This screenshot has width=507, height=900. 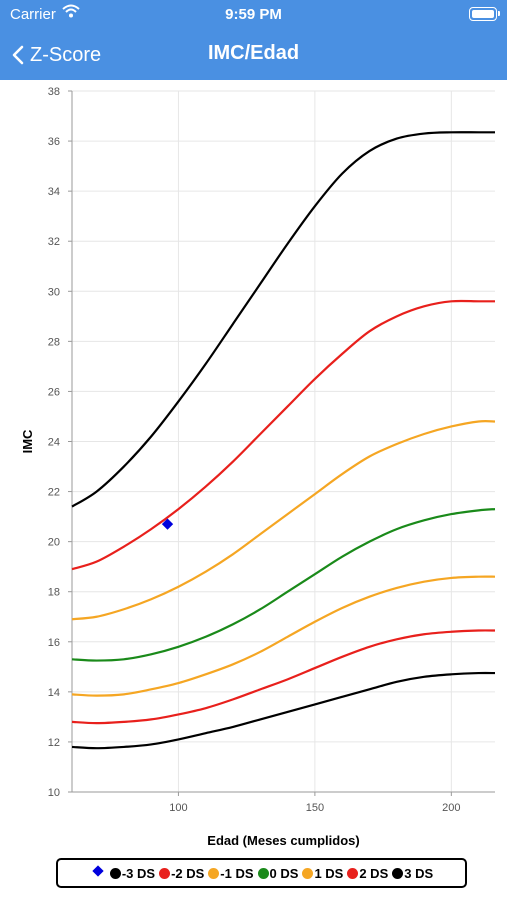 I want to click on legend-label: -3 DS, so click(x=138, y=873).